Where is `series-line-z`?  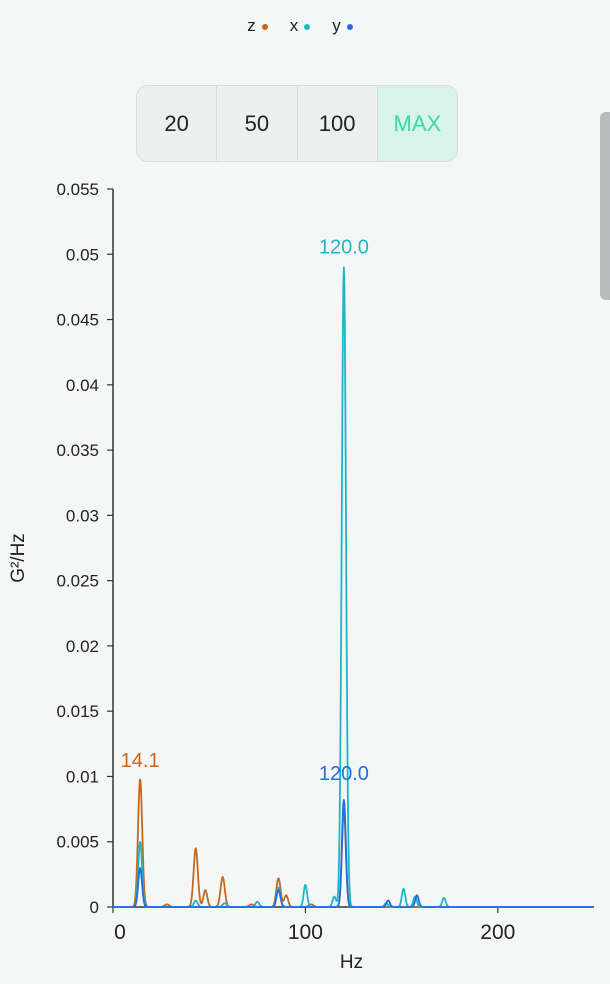
series-line-z is located at coordinates (353, 843).